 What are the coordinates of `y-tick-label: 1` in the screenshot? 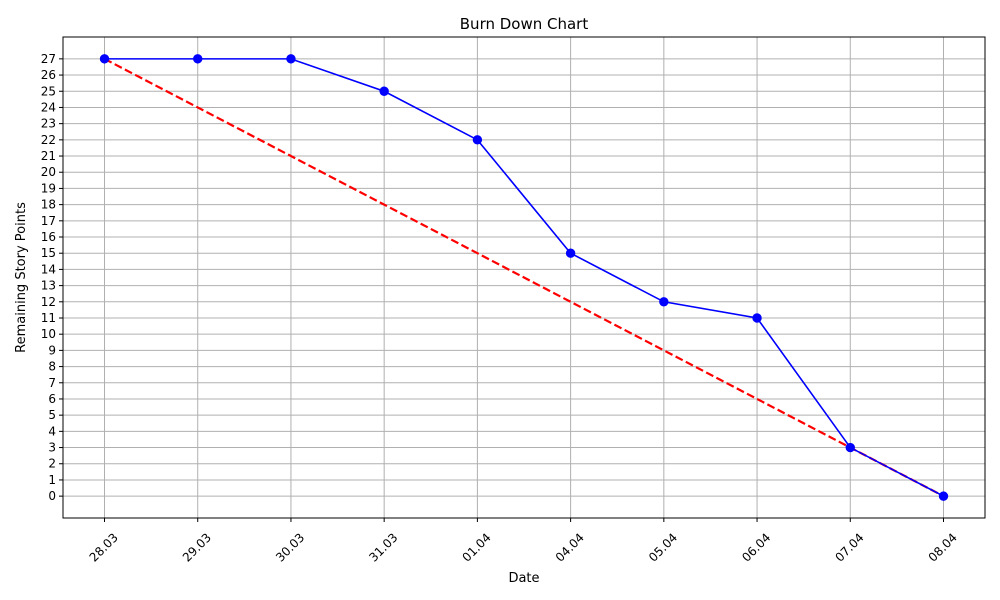 It's located at (52, 480).